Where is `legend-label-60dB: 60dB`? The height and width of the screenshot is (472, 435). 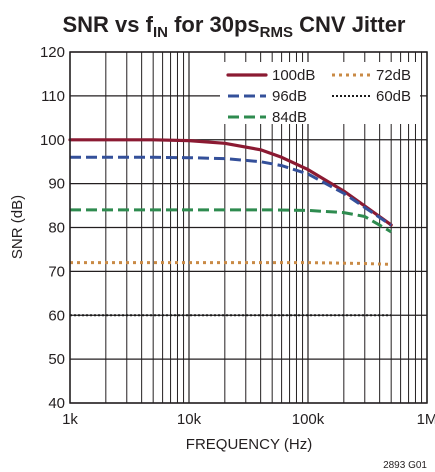
legend-label-60dB: 60dB is located at coordinates (393, 96).